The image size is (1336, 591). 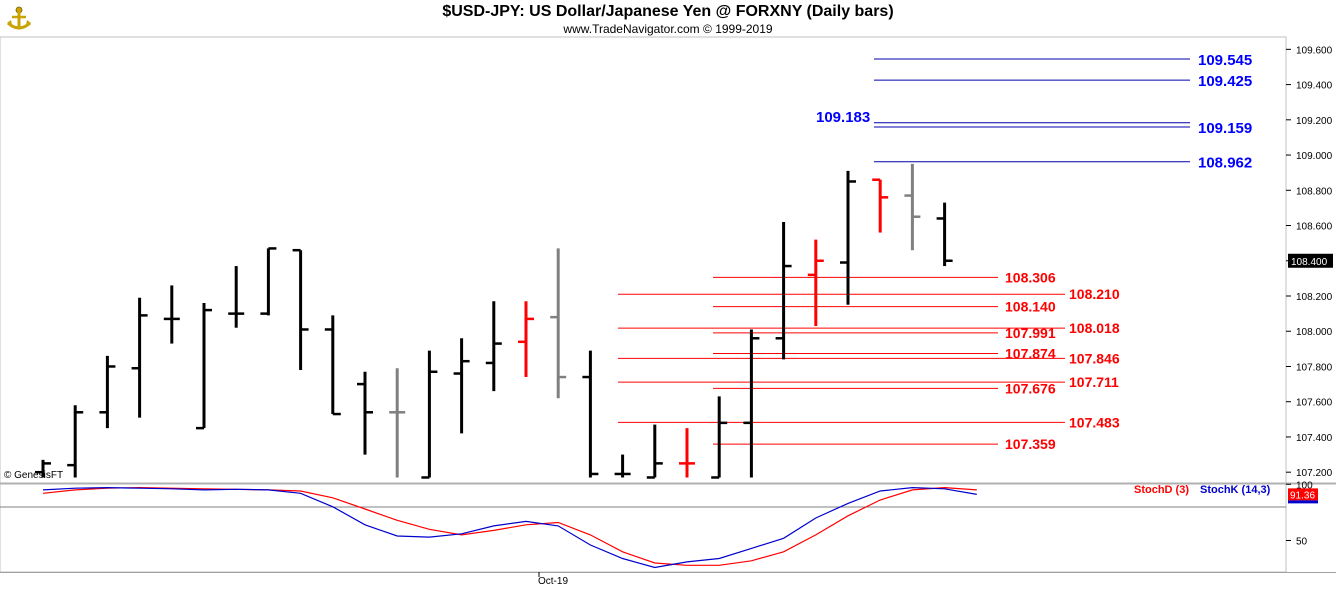 What do you see at coordinates (1314, 50) in the screenshot?
I see `price-tick-label: 109.600` at bounding box center [1314, 50].